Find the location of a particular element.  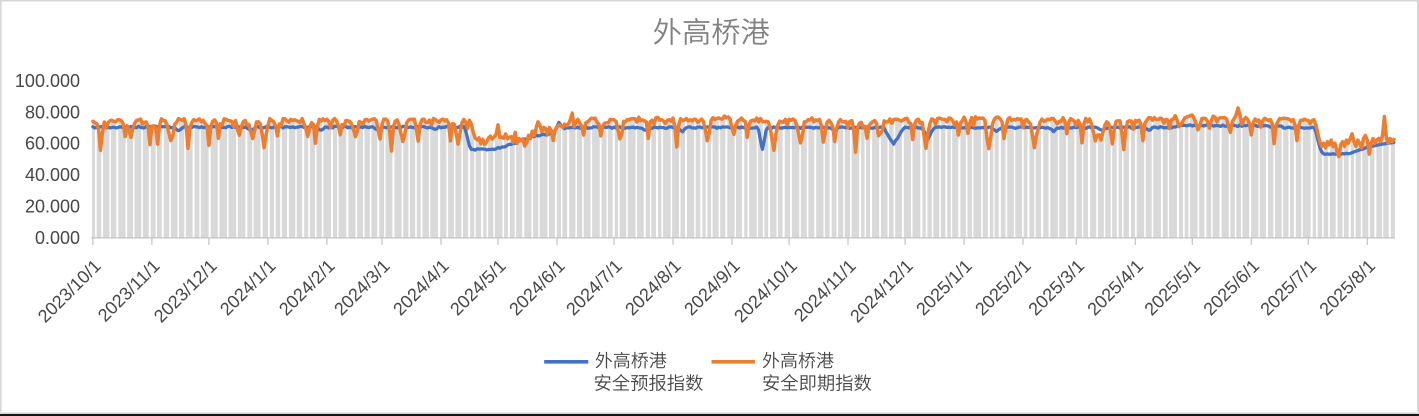

svg-text: 100.000 is located at coordinates (47, 81).